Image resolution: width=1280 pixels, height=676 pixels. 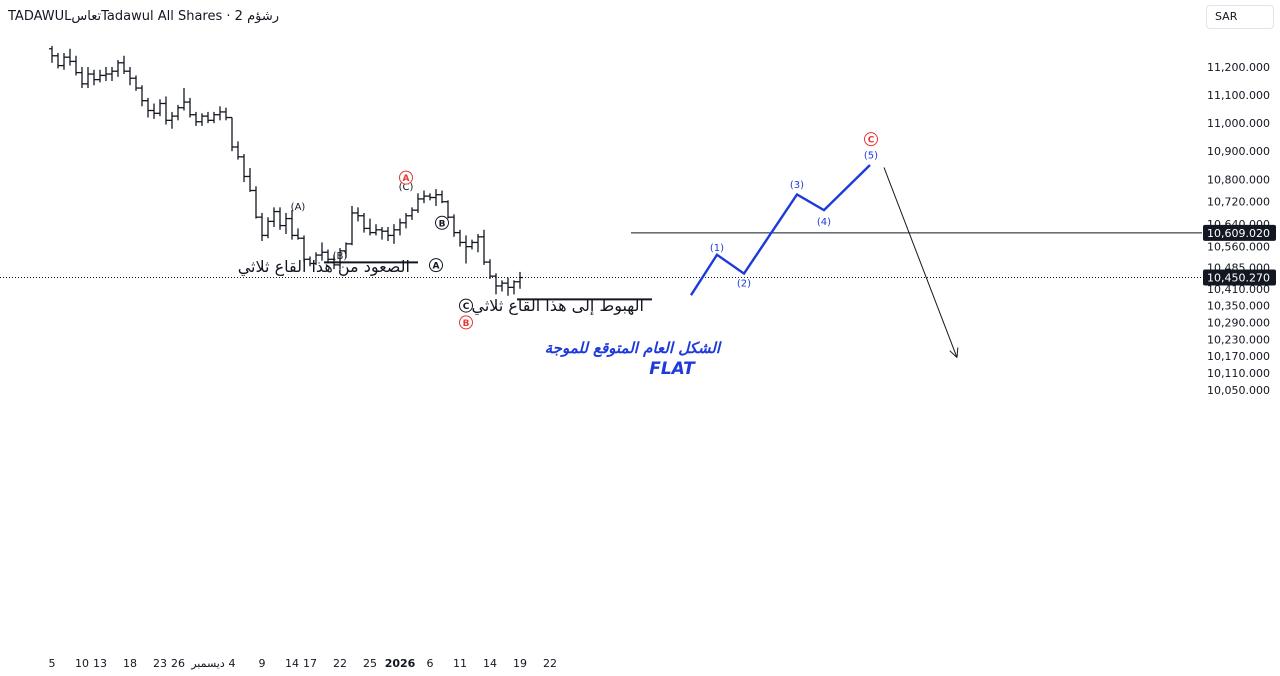 What do you see at coordinates (520, 663) in the screenshot?
I see `time-axis-label: 19` at bounding box center [520, 663].